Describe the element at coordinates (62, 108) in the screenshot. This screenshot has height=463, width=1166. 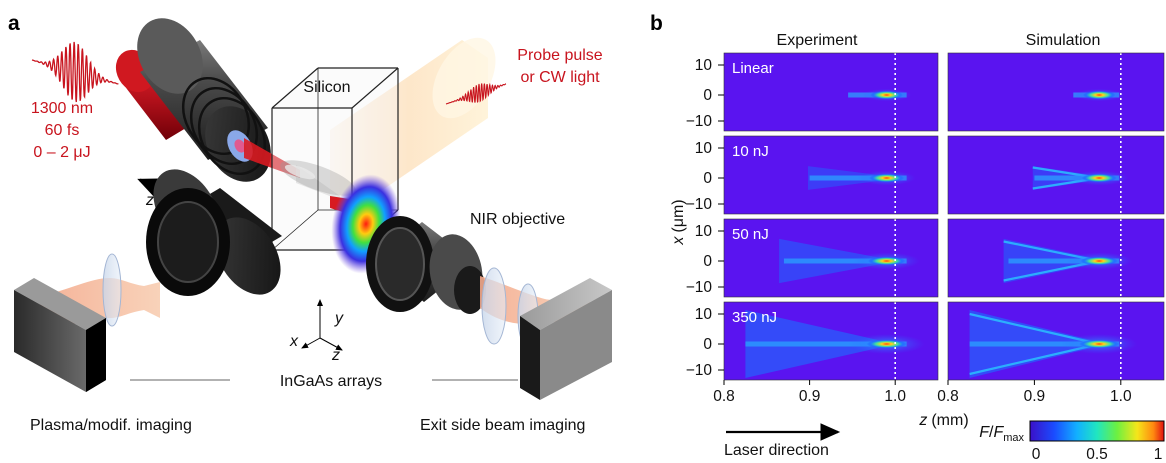
I see `laser-wavelength: 1300 nm` at that location.